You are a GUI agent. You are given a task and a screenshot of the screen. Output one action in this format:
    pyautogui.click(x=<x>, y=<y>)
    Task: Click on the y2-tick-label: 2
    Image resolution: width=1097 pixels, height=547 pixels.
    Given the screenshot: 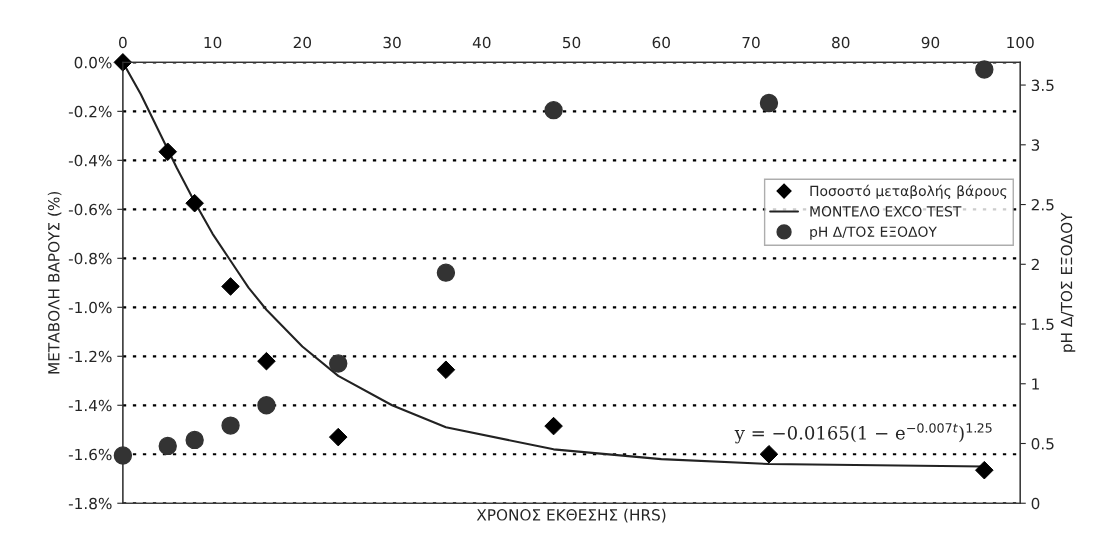 What is the action you would take?
    pyautogui.click(x=1035, y=264)
    